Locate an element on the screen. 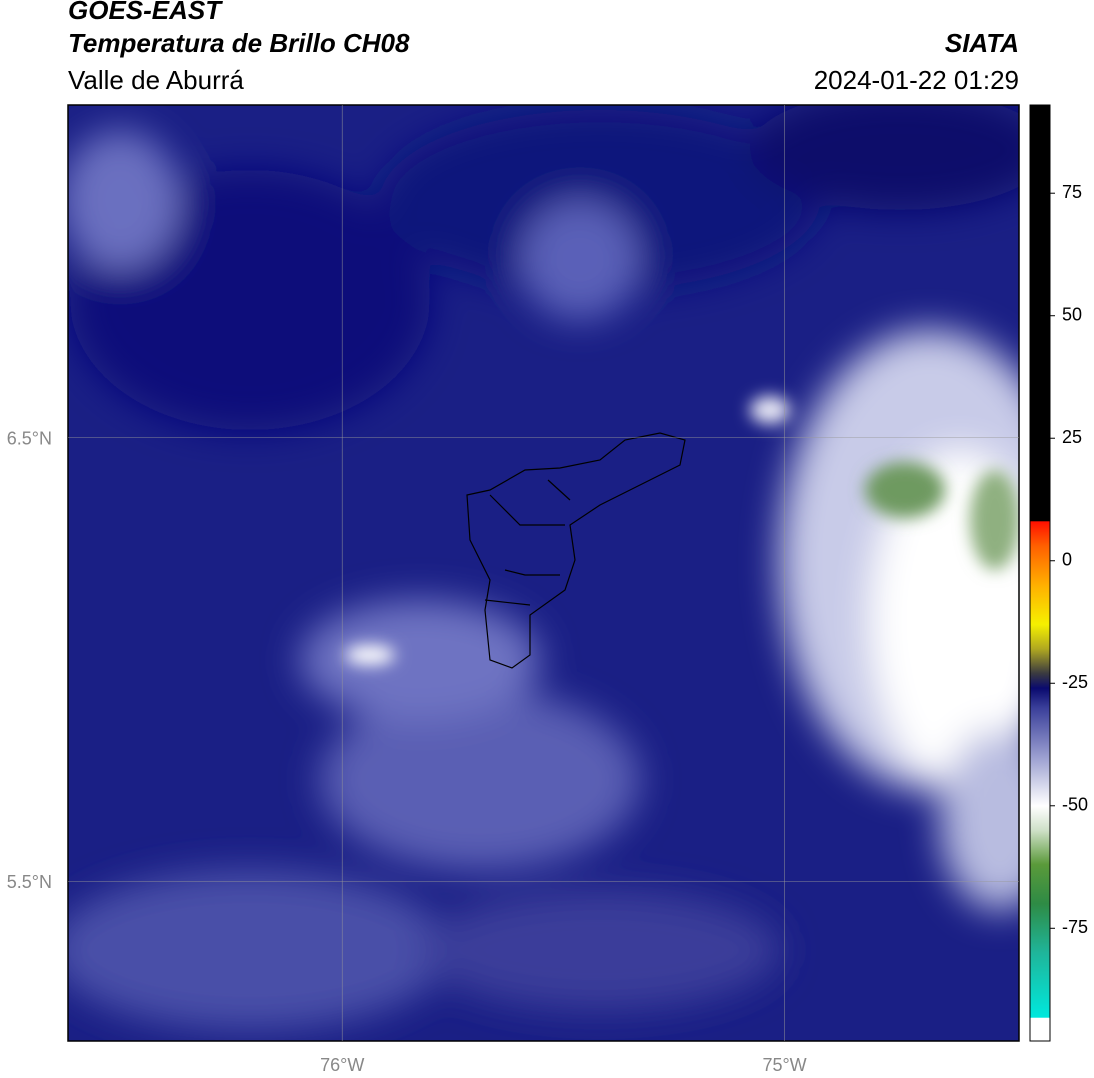 This screenshot has width=1094, height=1078. source: SIATA is located at coordinates (982, 43).